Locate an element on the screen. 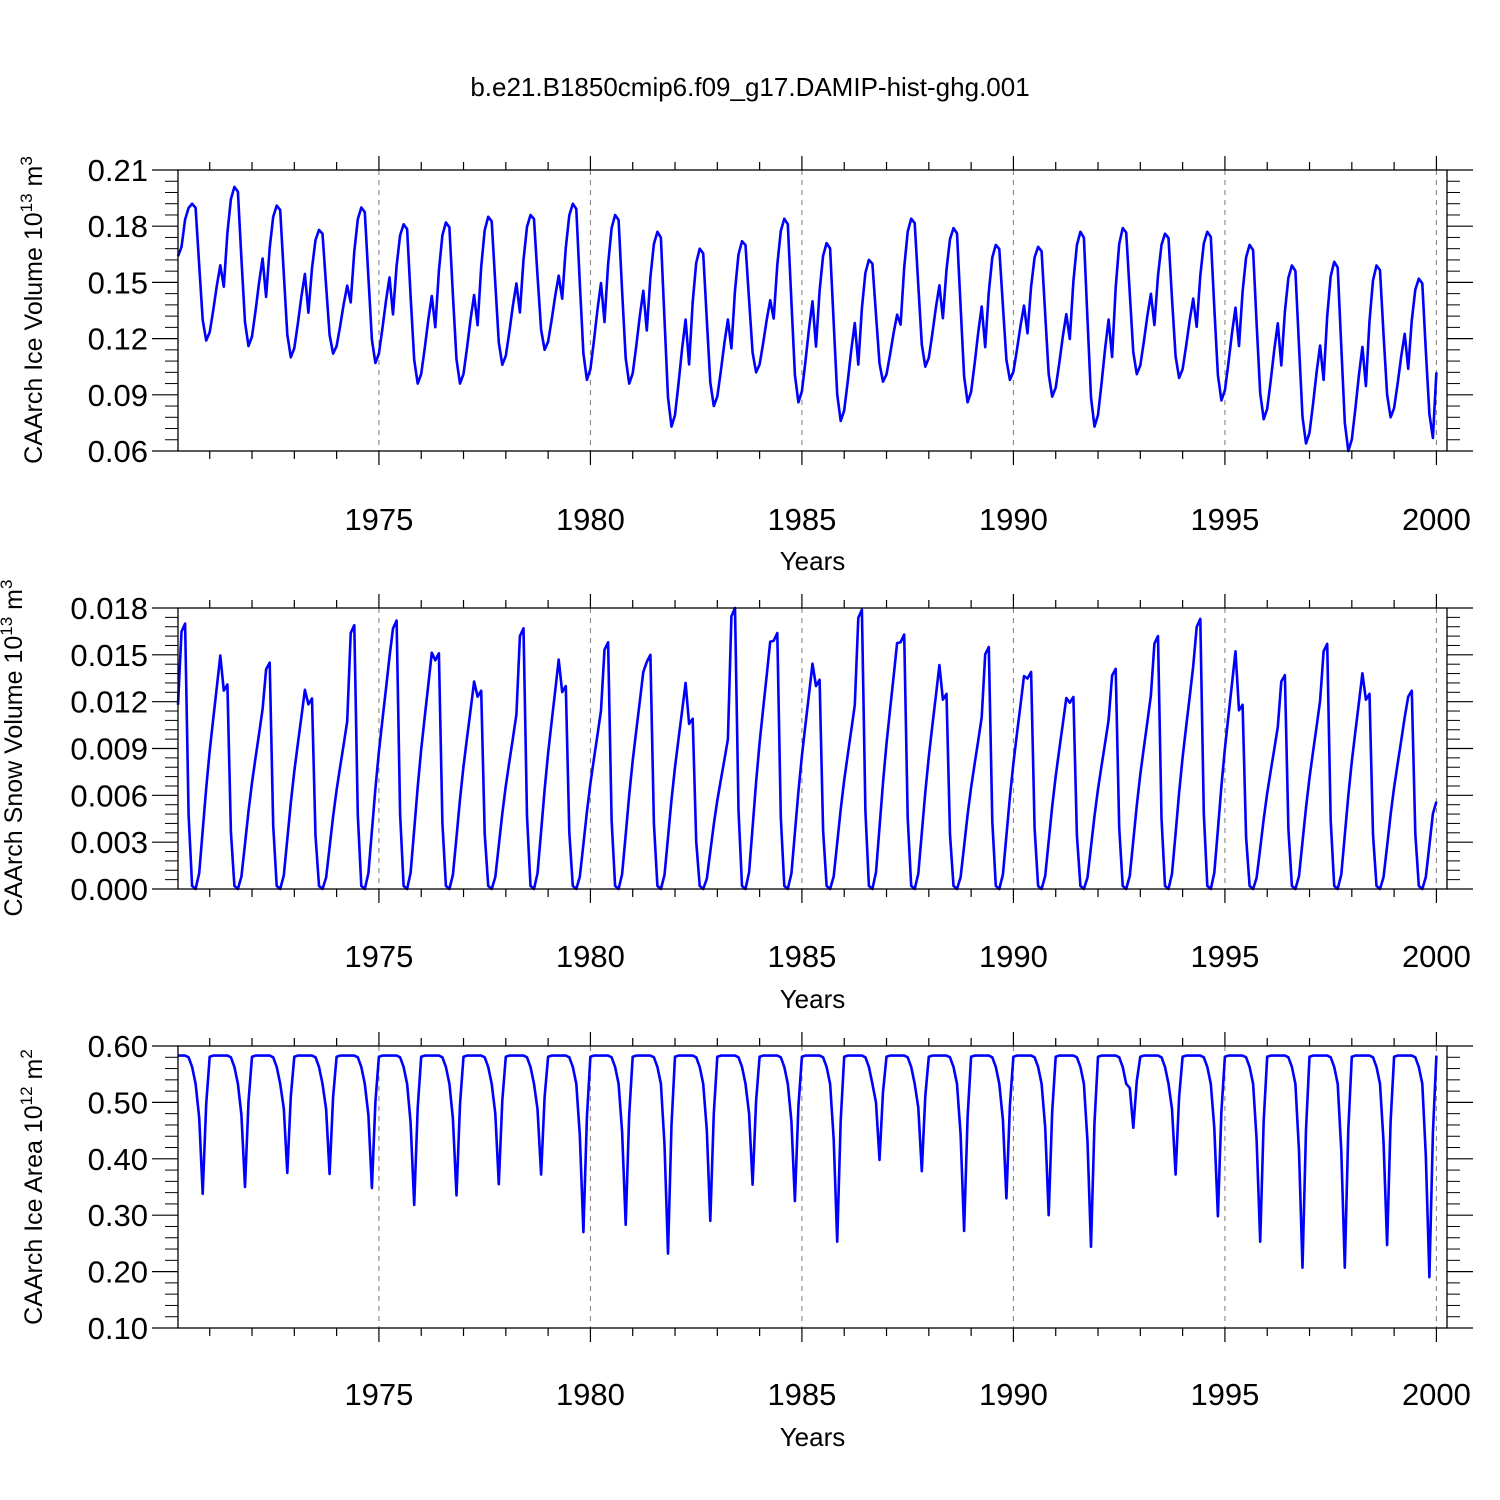 Image resolution: width=1500 pixels, height=1500 pixels. snow-volume-x-tick-label: 2000 is located at coordinates (1436, 956).